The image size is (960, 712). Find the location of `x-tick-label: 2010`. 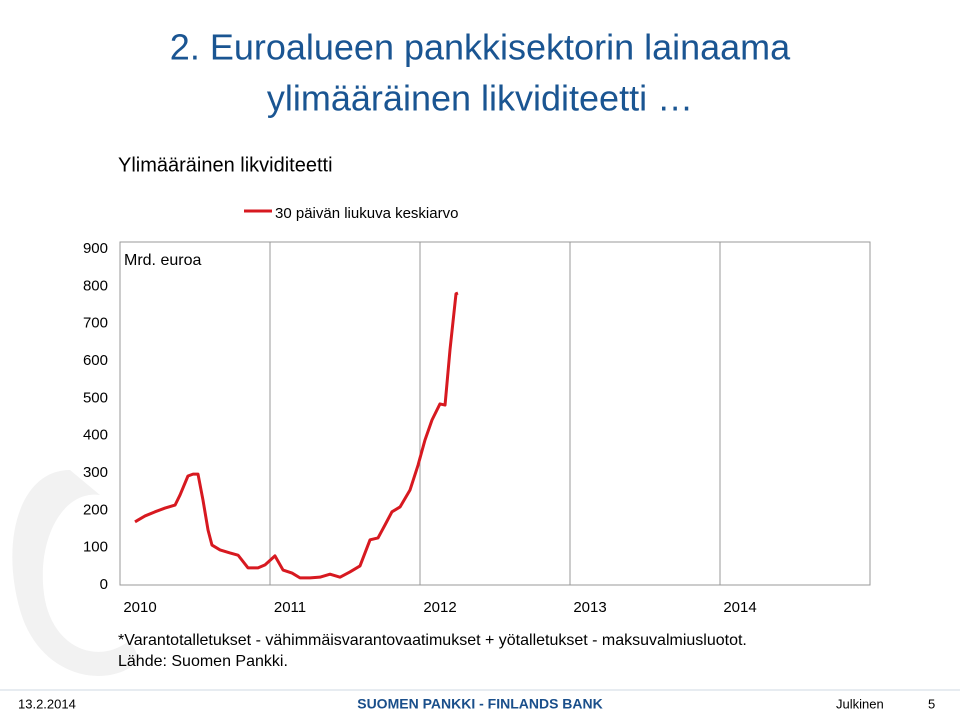

x-tick-label: 2010 is located at coordinates (139, 607).